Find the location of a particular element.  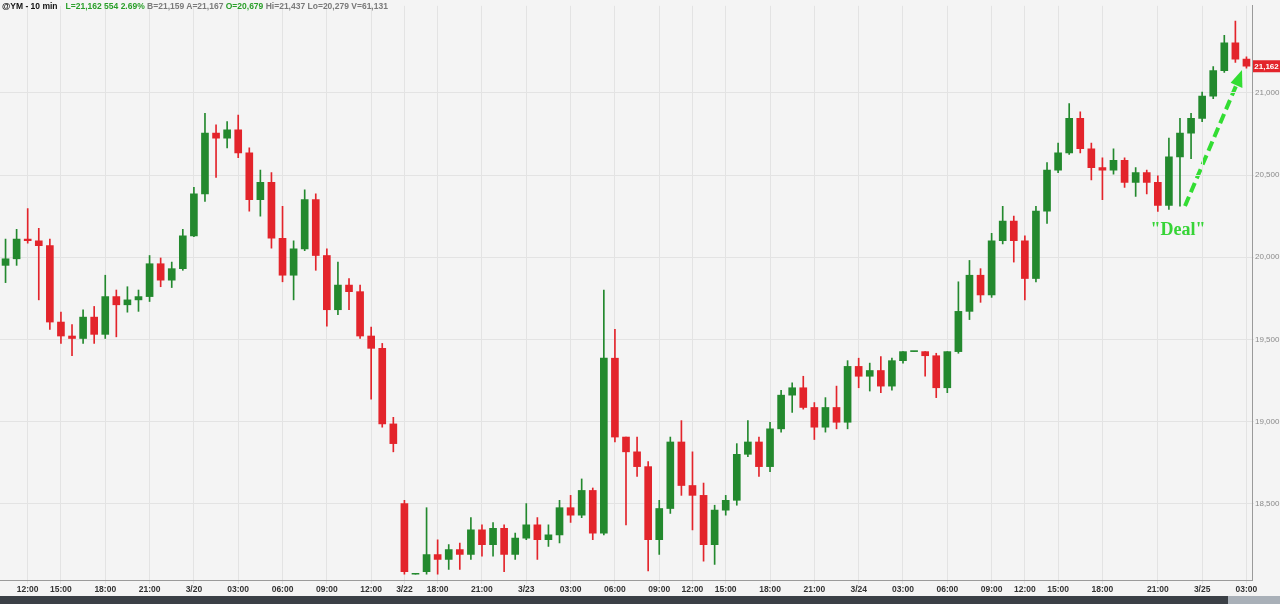

y-tick-label: 18,500 is located at coordinates (1267, 503).